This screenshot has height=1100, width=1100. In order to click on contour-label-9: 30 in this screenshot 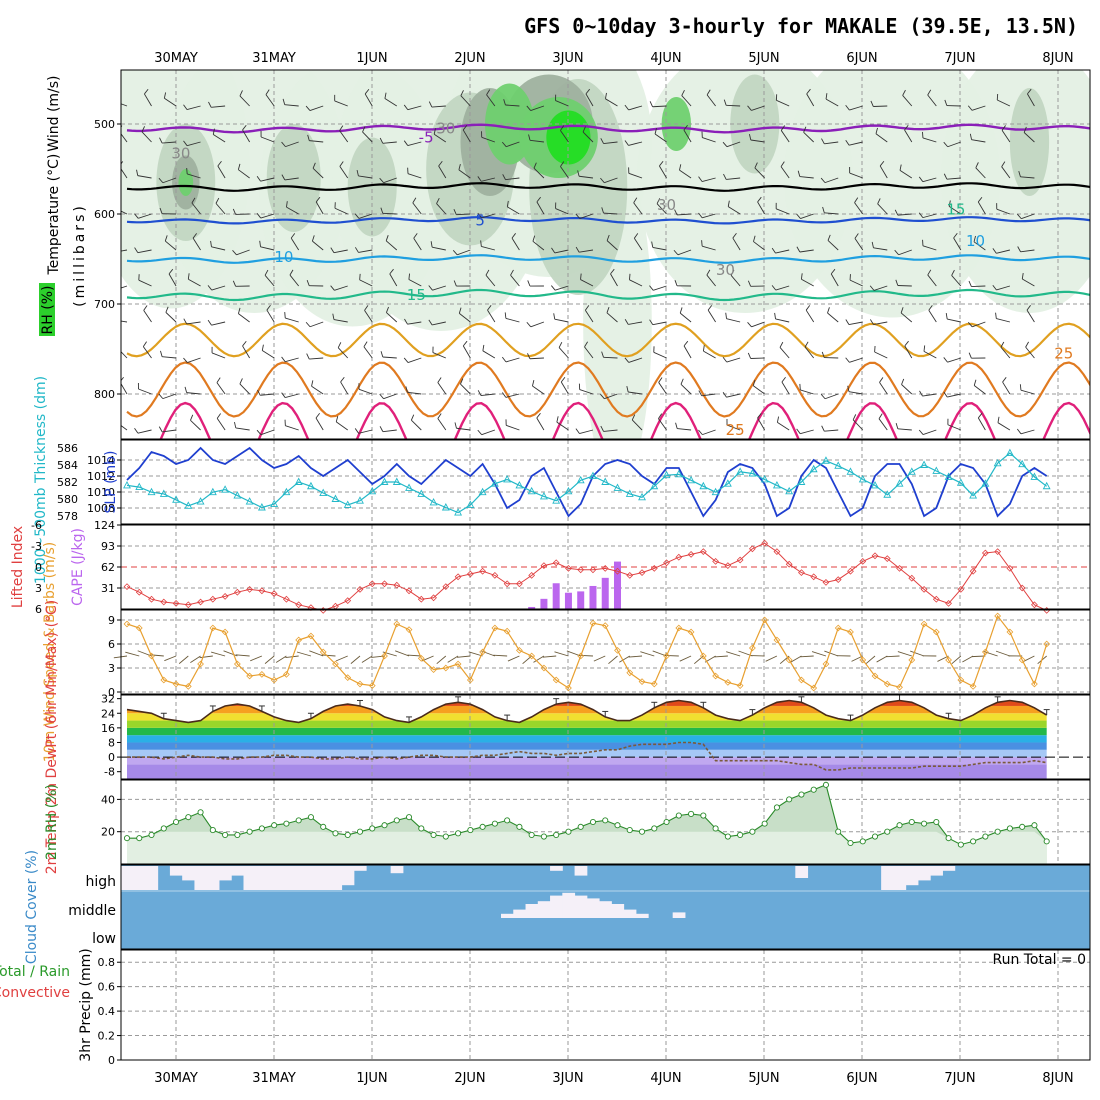, I will do `click(666, 205)`.